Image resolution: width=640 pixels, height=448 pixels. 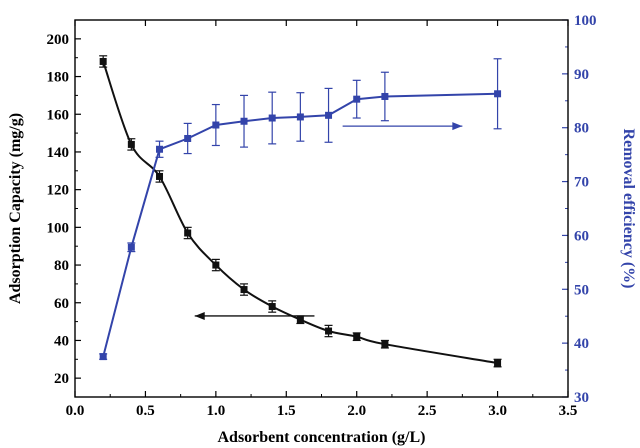 What do you see at coordinates (322, 437) in the screenshot?
I see `x-axis-title: Adsorbent concentration (g/L)` at bounding box center [322, 437].